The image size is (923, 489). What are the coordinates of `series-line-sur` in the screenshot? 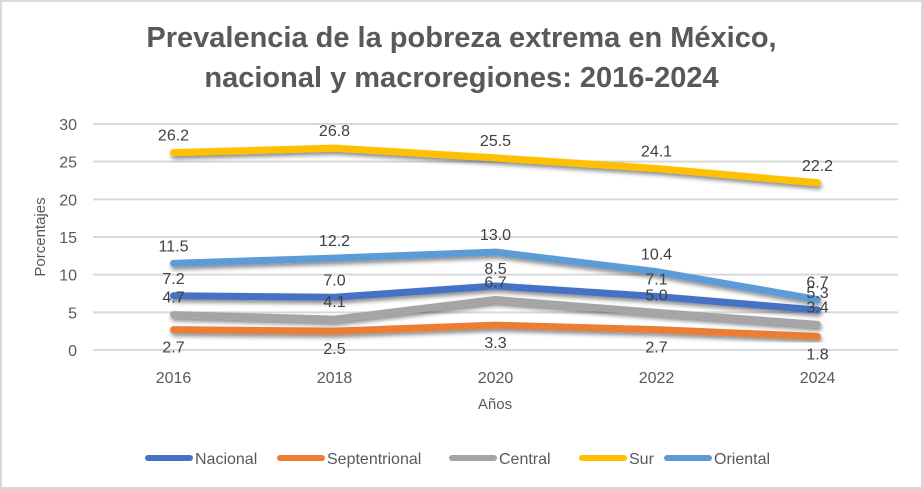 It's located at (495, 165).